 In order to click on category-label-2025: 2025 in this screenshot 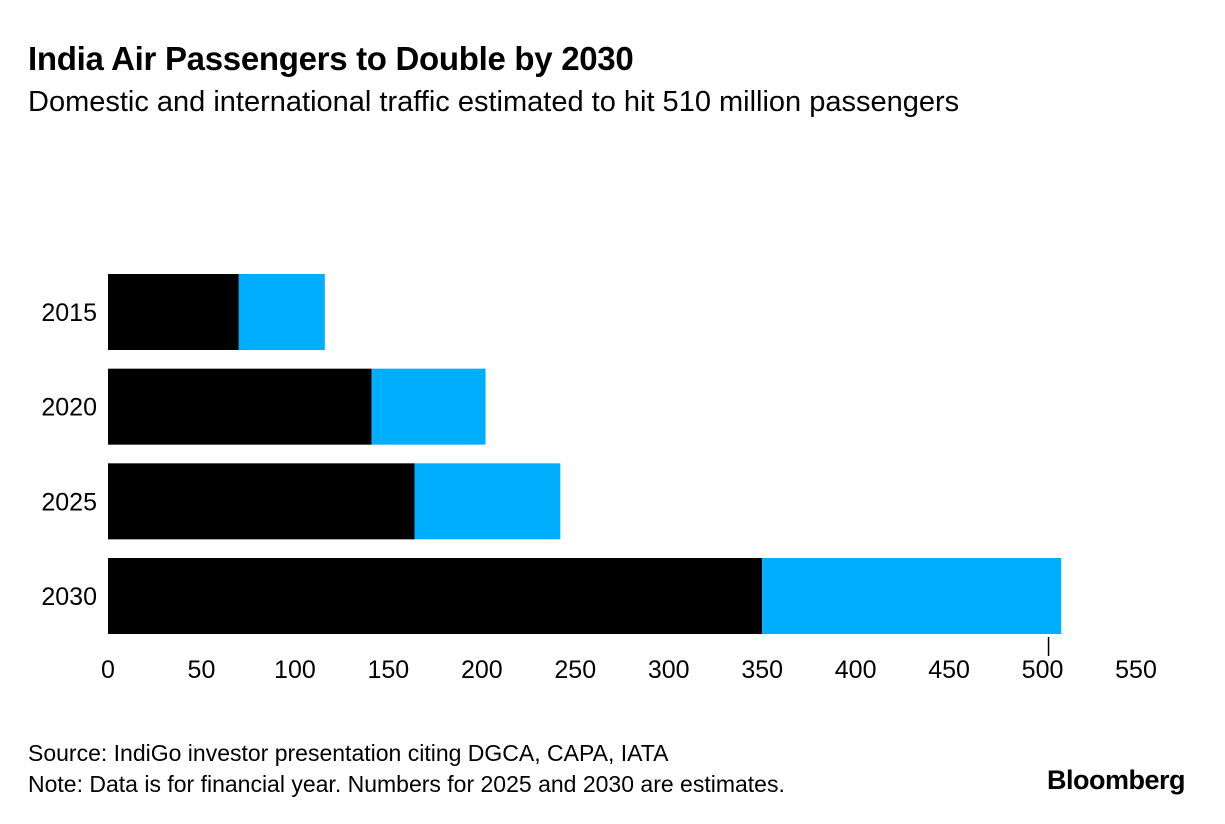, I will do `click(69, 502)`.